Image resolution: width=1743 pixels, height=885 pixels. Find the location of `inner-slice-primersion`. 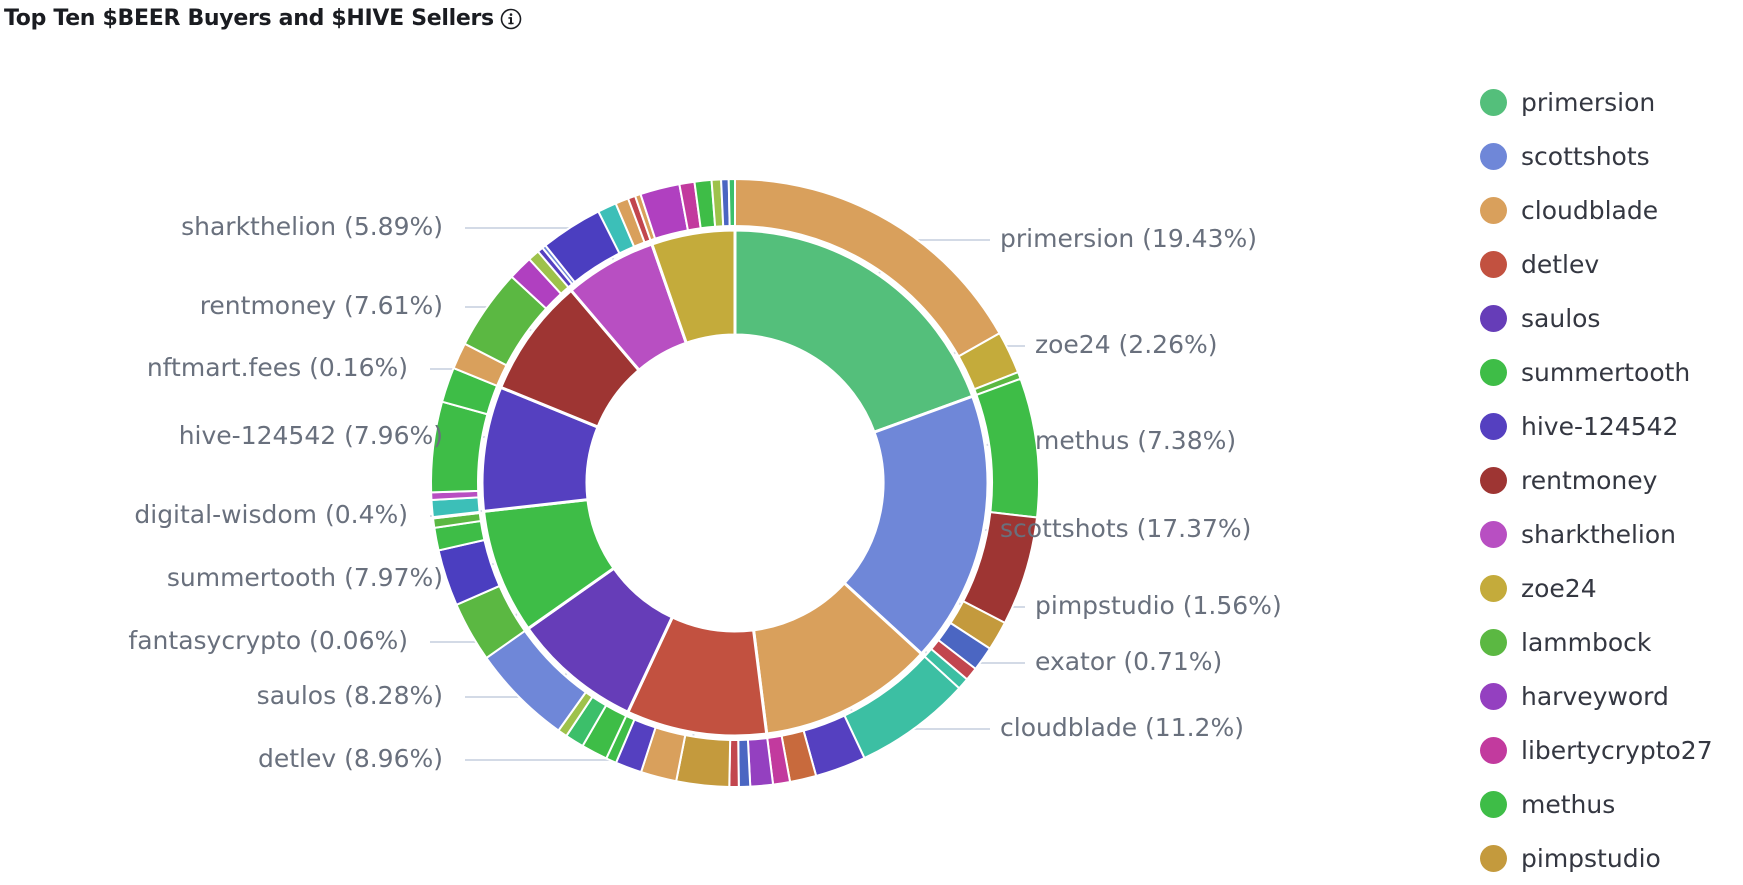

inner-slice-primersion is located at coordinates (854, 331).